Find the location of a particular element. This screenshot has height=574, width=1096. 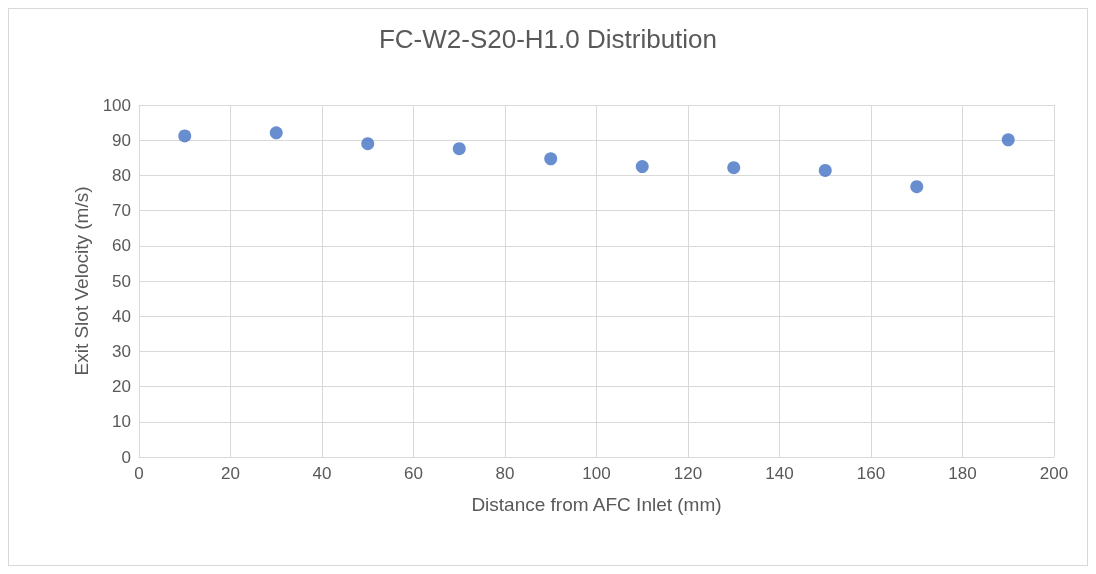

x-tick-label: 100 is located at coordinates (596, 473).